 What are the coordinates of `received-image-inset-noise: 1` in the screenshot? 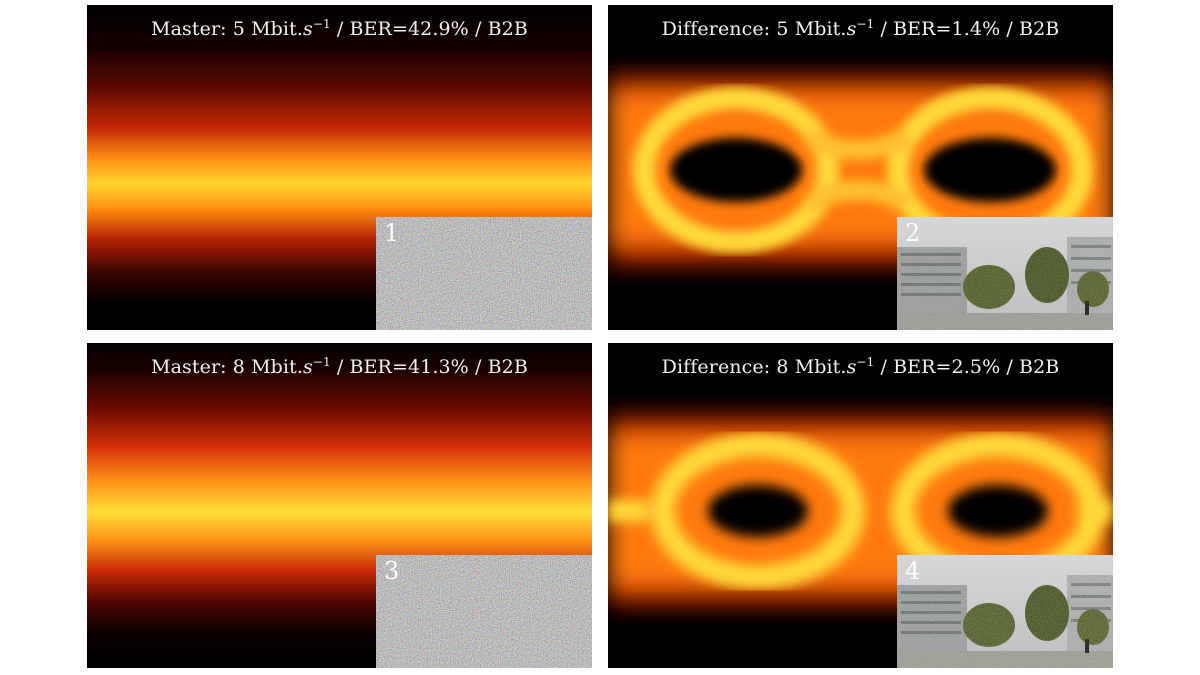 It's located at (484, 273).